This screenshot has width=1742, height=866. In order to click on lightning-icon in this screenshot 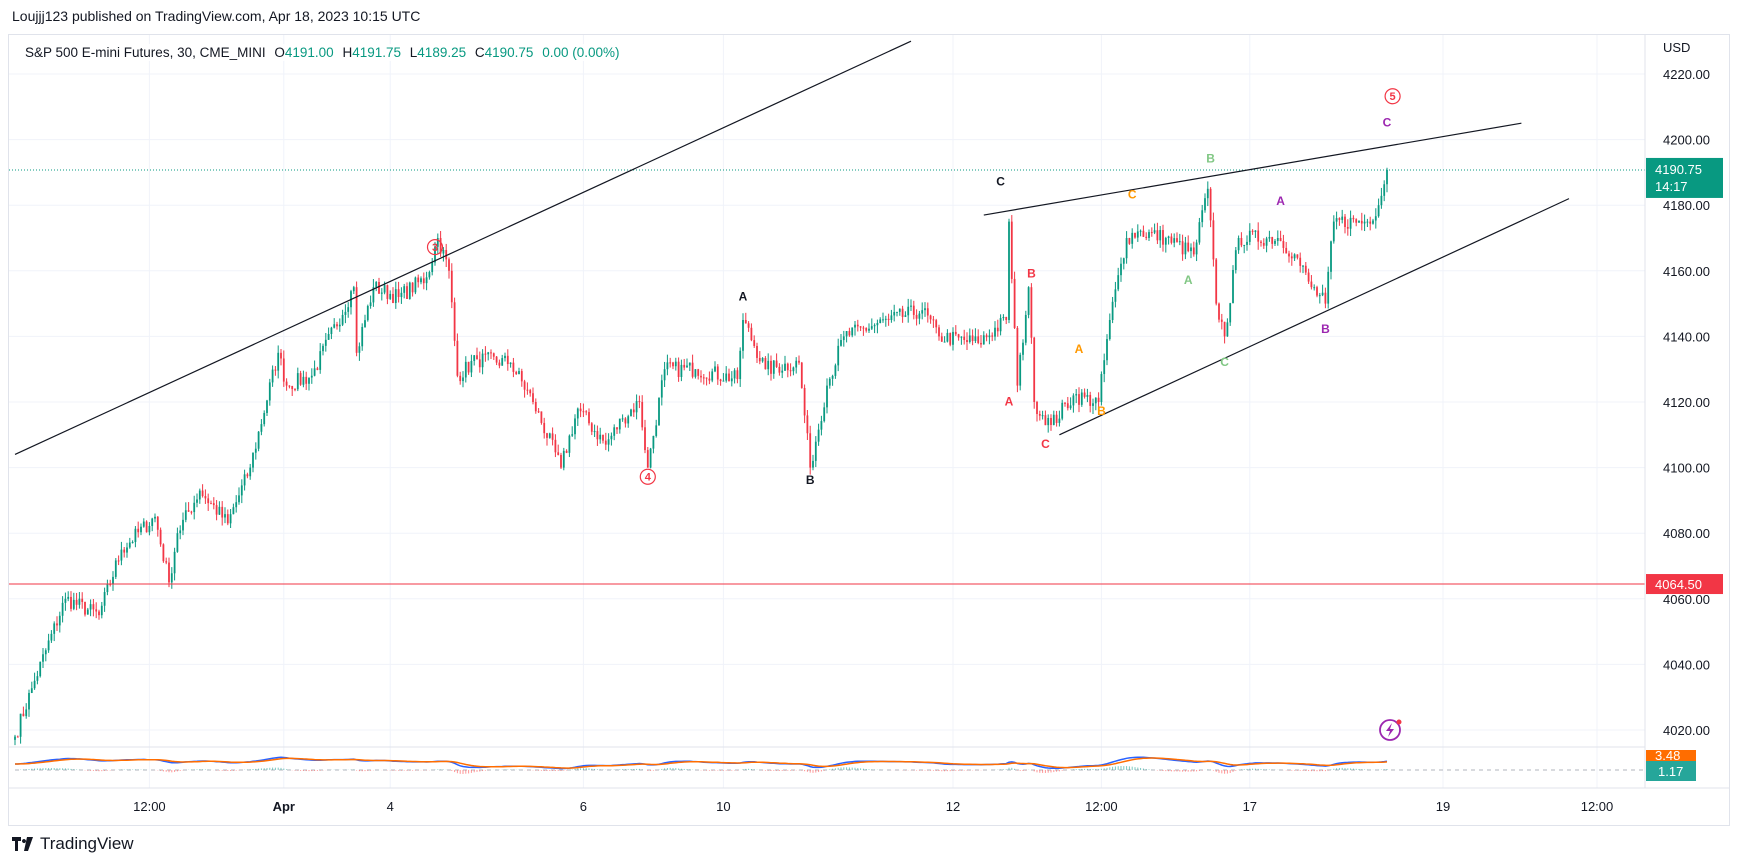, I will do `click(1390, 730)`.